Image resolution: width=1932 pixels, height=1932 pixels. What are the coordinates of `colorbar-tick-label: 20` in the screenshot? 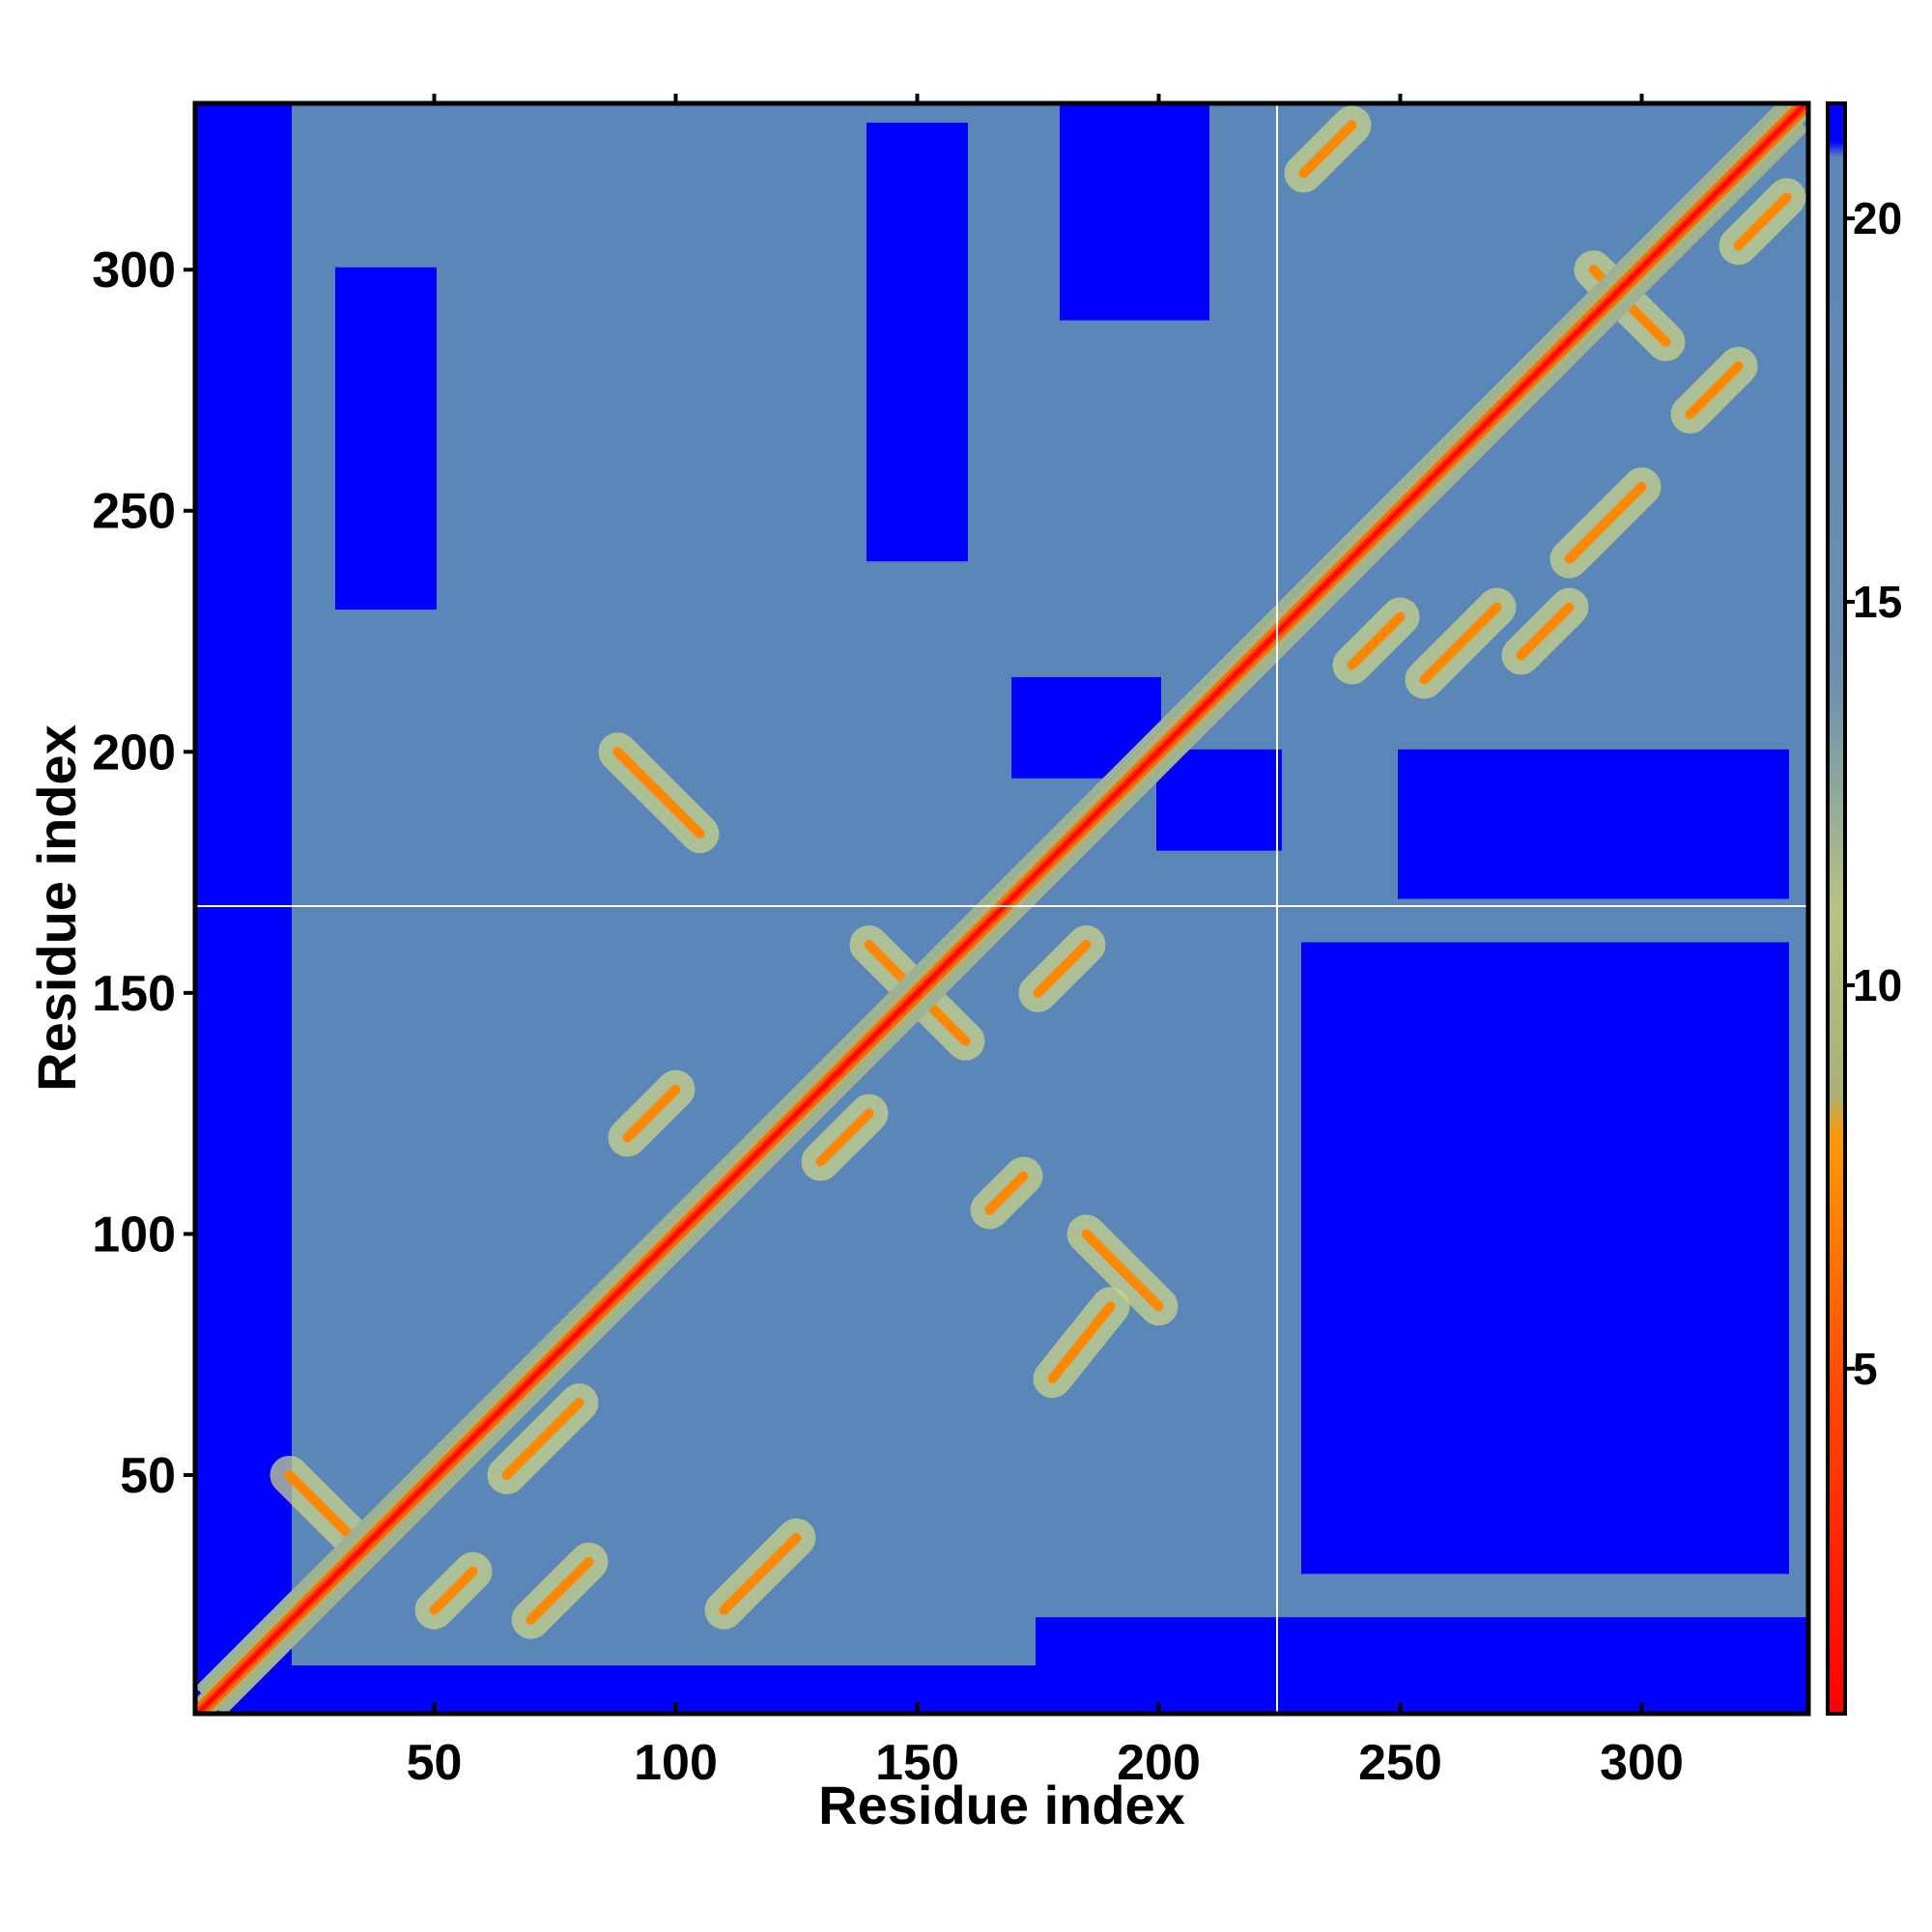 It's located at (1877, 218).